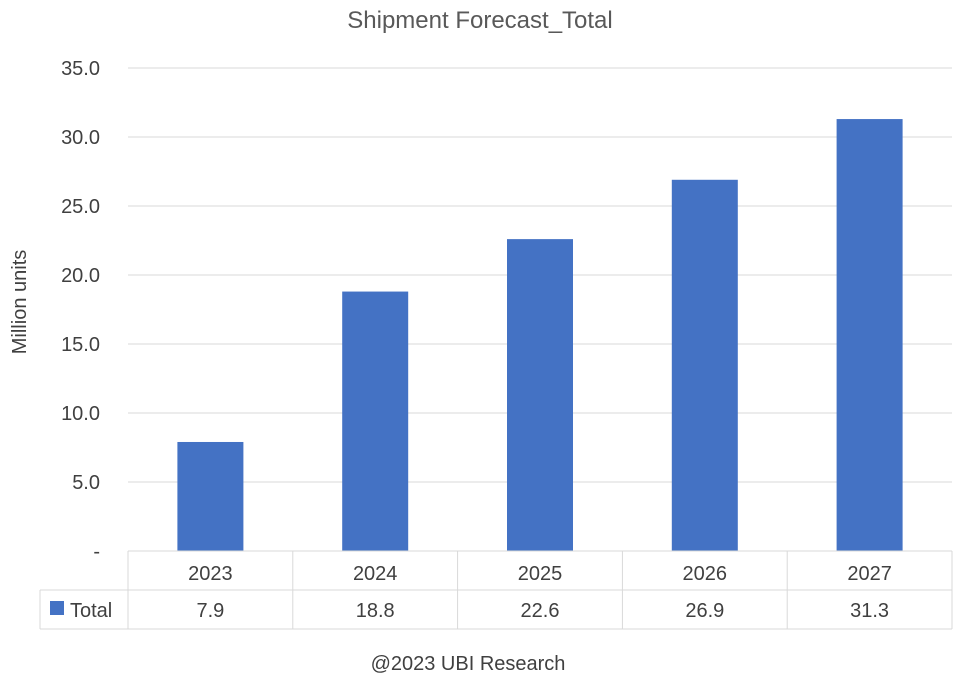 This screenshot has height=677, width=960. I want to click on y-tick-label: 30.0, so click(80, 138).